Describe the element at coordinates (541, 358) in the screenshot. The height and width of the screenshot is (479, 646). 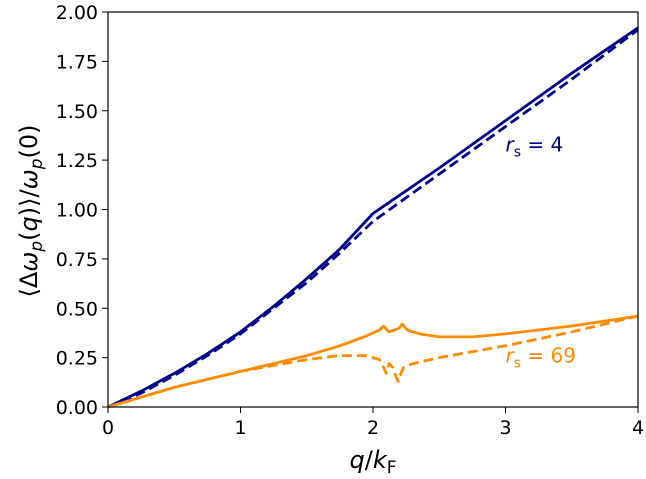
I see `annotation-2: rs = 69` at that location.